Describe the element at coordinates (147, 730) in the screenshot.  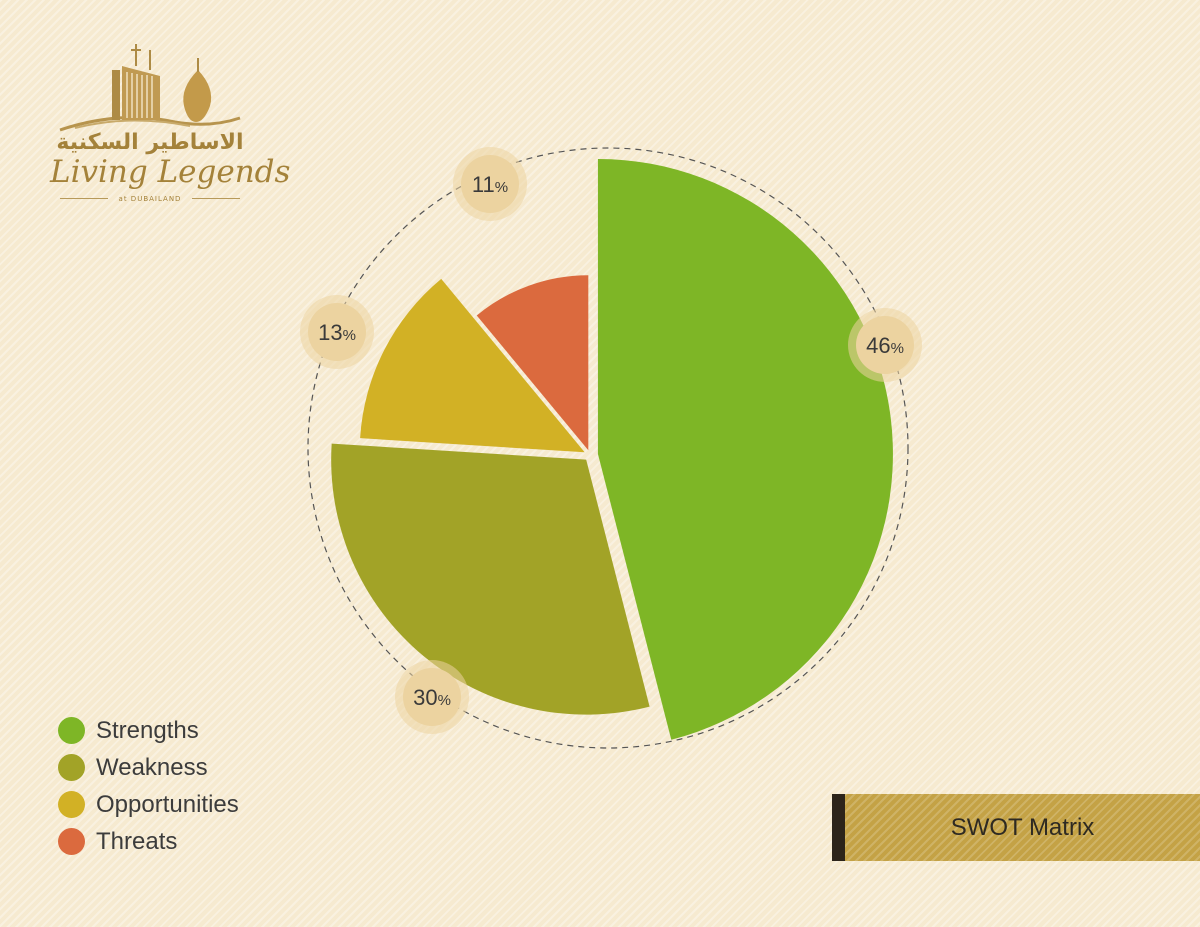
I see `legend-label-strengths: Strengths` at that location.